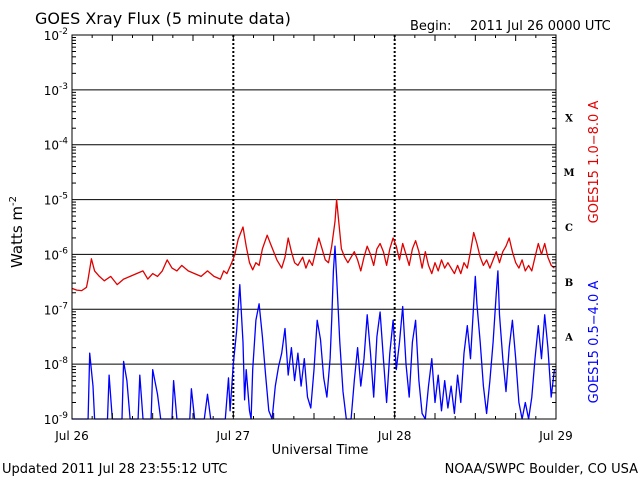 This screenshot has width=640, height=480. I want to click on y-tick-label: 10⁻⁶, so click(56, 254).